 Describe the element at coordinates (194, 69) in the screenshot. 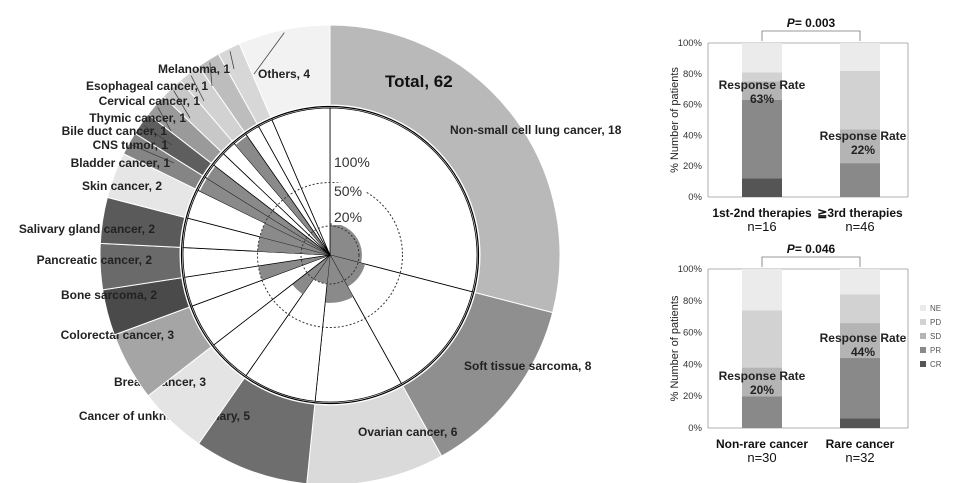

I see `donut-slice-label: Melanoma, 1` at that location.